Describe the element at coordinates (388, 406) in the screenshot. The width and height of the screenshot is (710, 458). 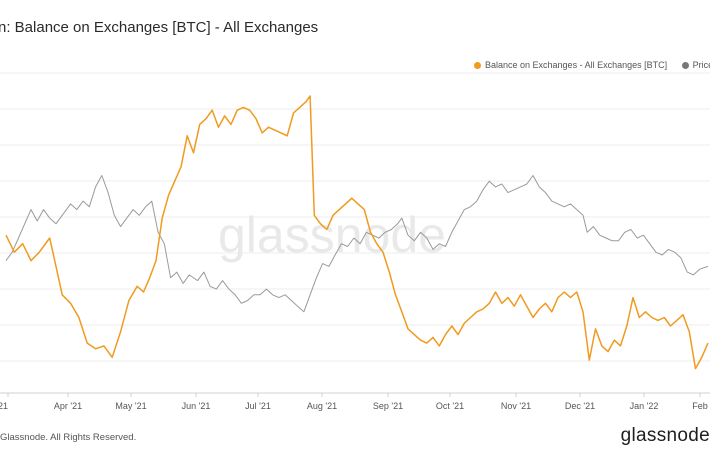
I see `x-tick-label: Sep '21` at that location.